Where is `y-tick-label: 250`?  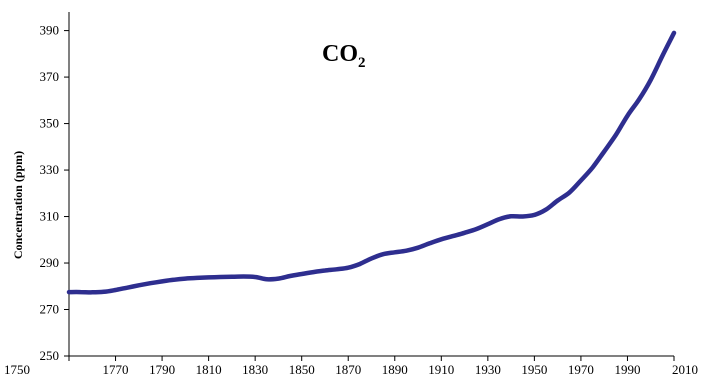
y-tick-label: 250 is located at coordinates (50, 355).